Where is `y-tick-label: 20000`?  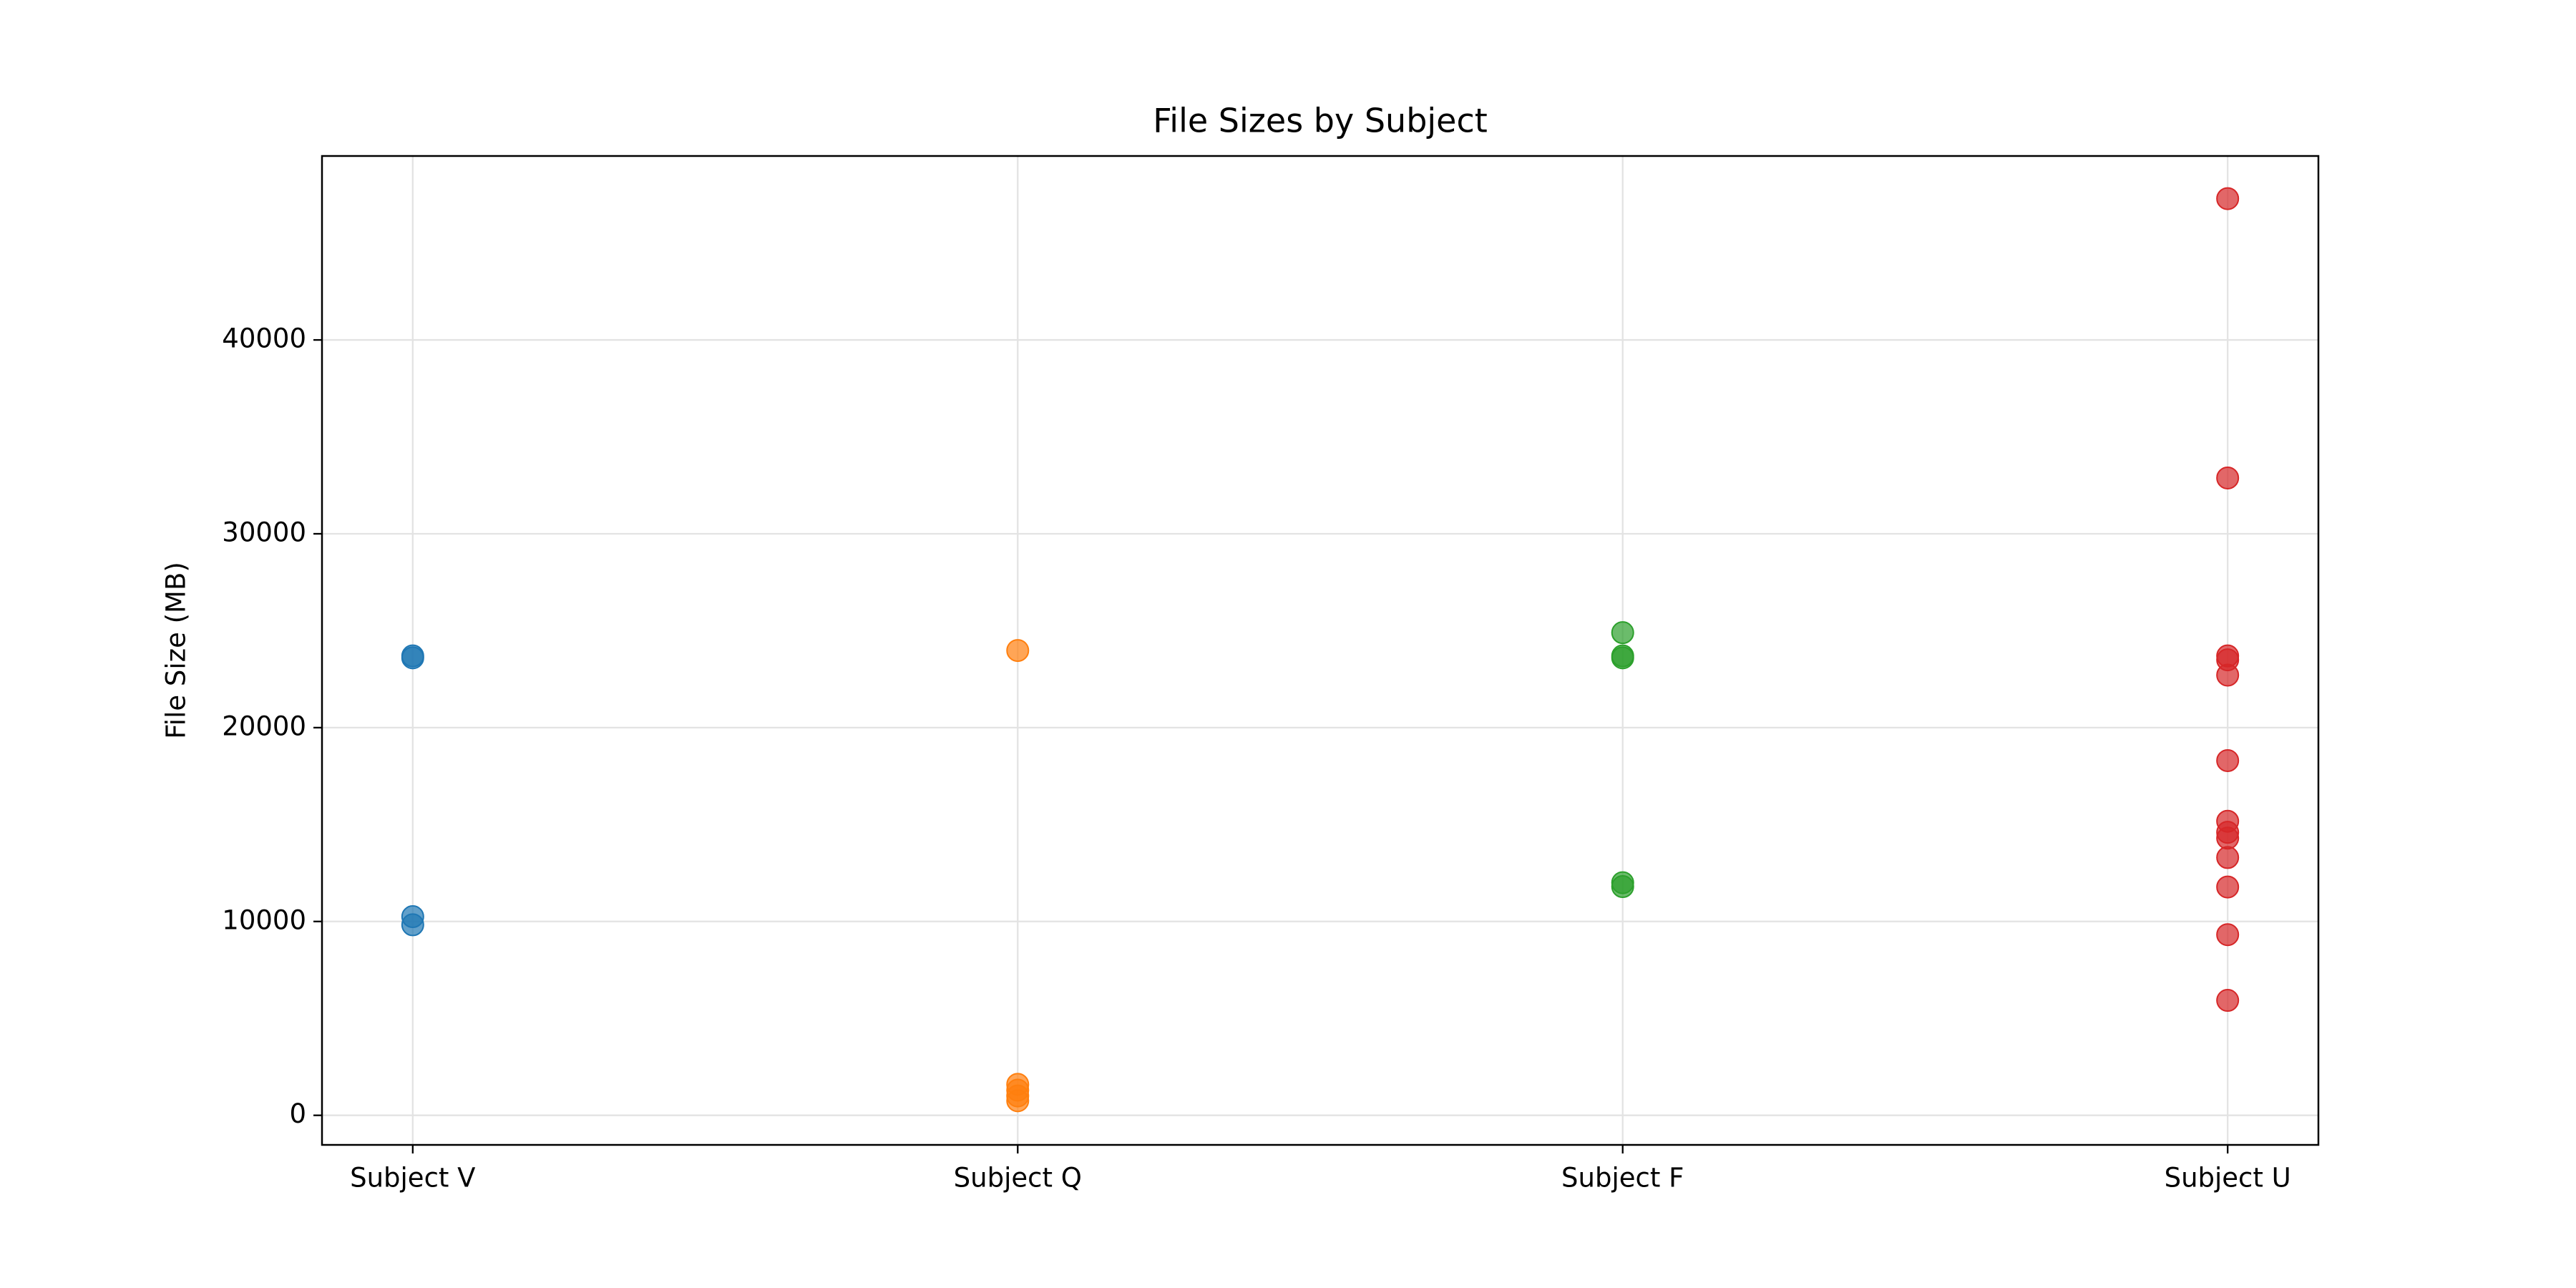 y-tick-label: 20000 is located at coordinates (264, 726).